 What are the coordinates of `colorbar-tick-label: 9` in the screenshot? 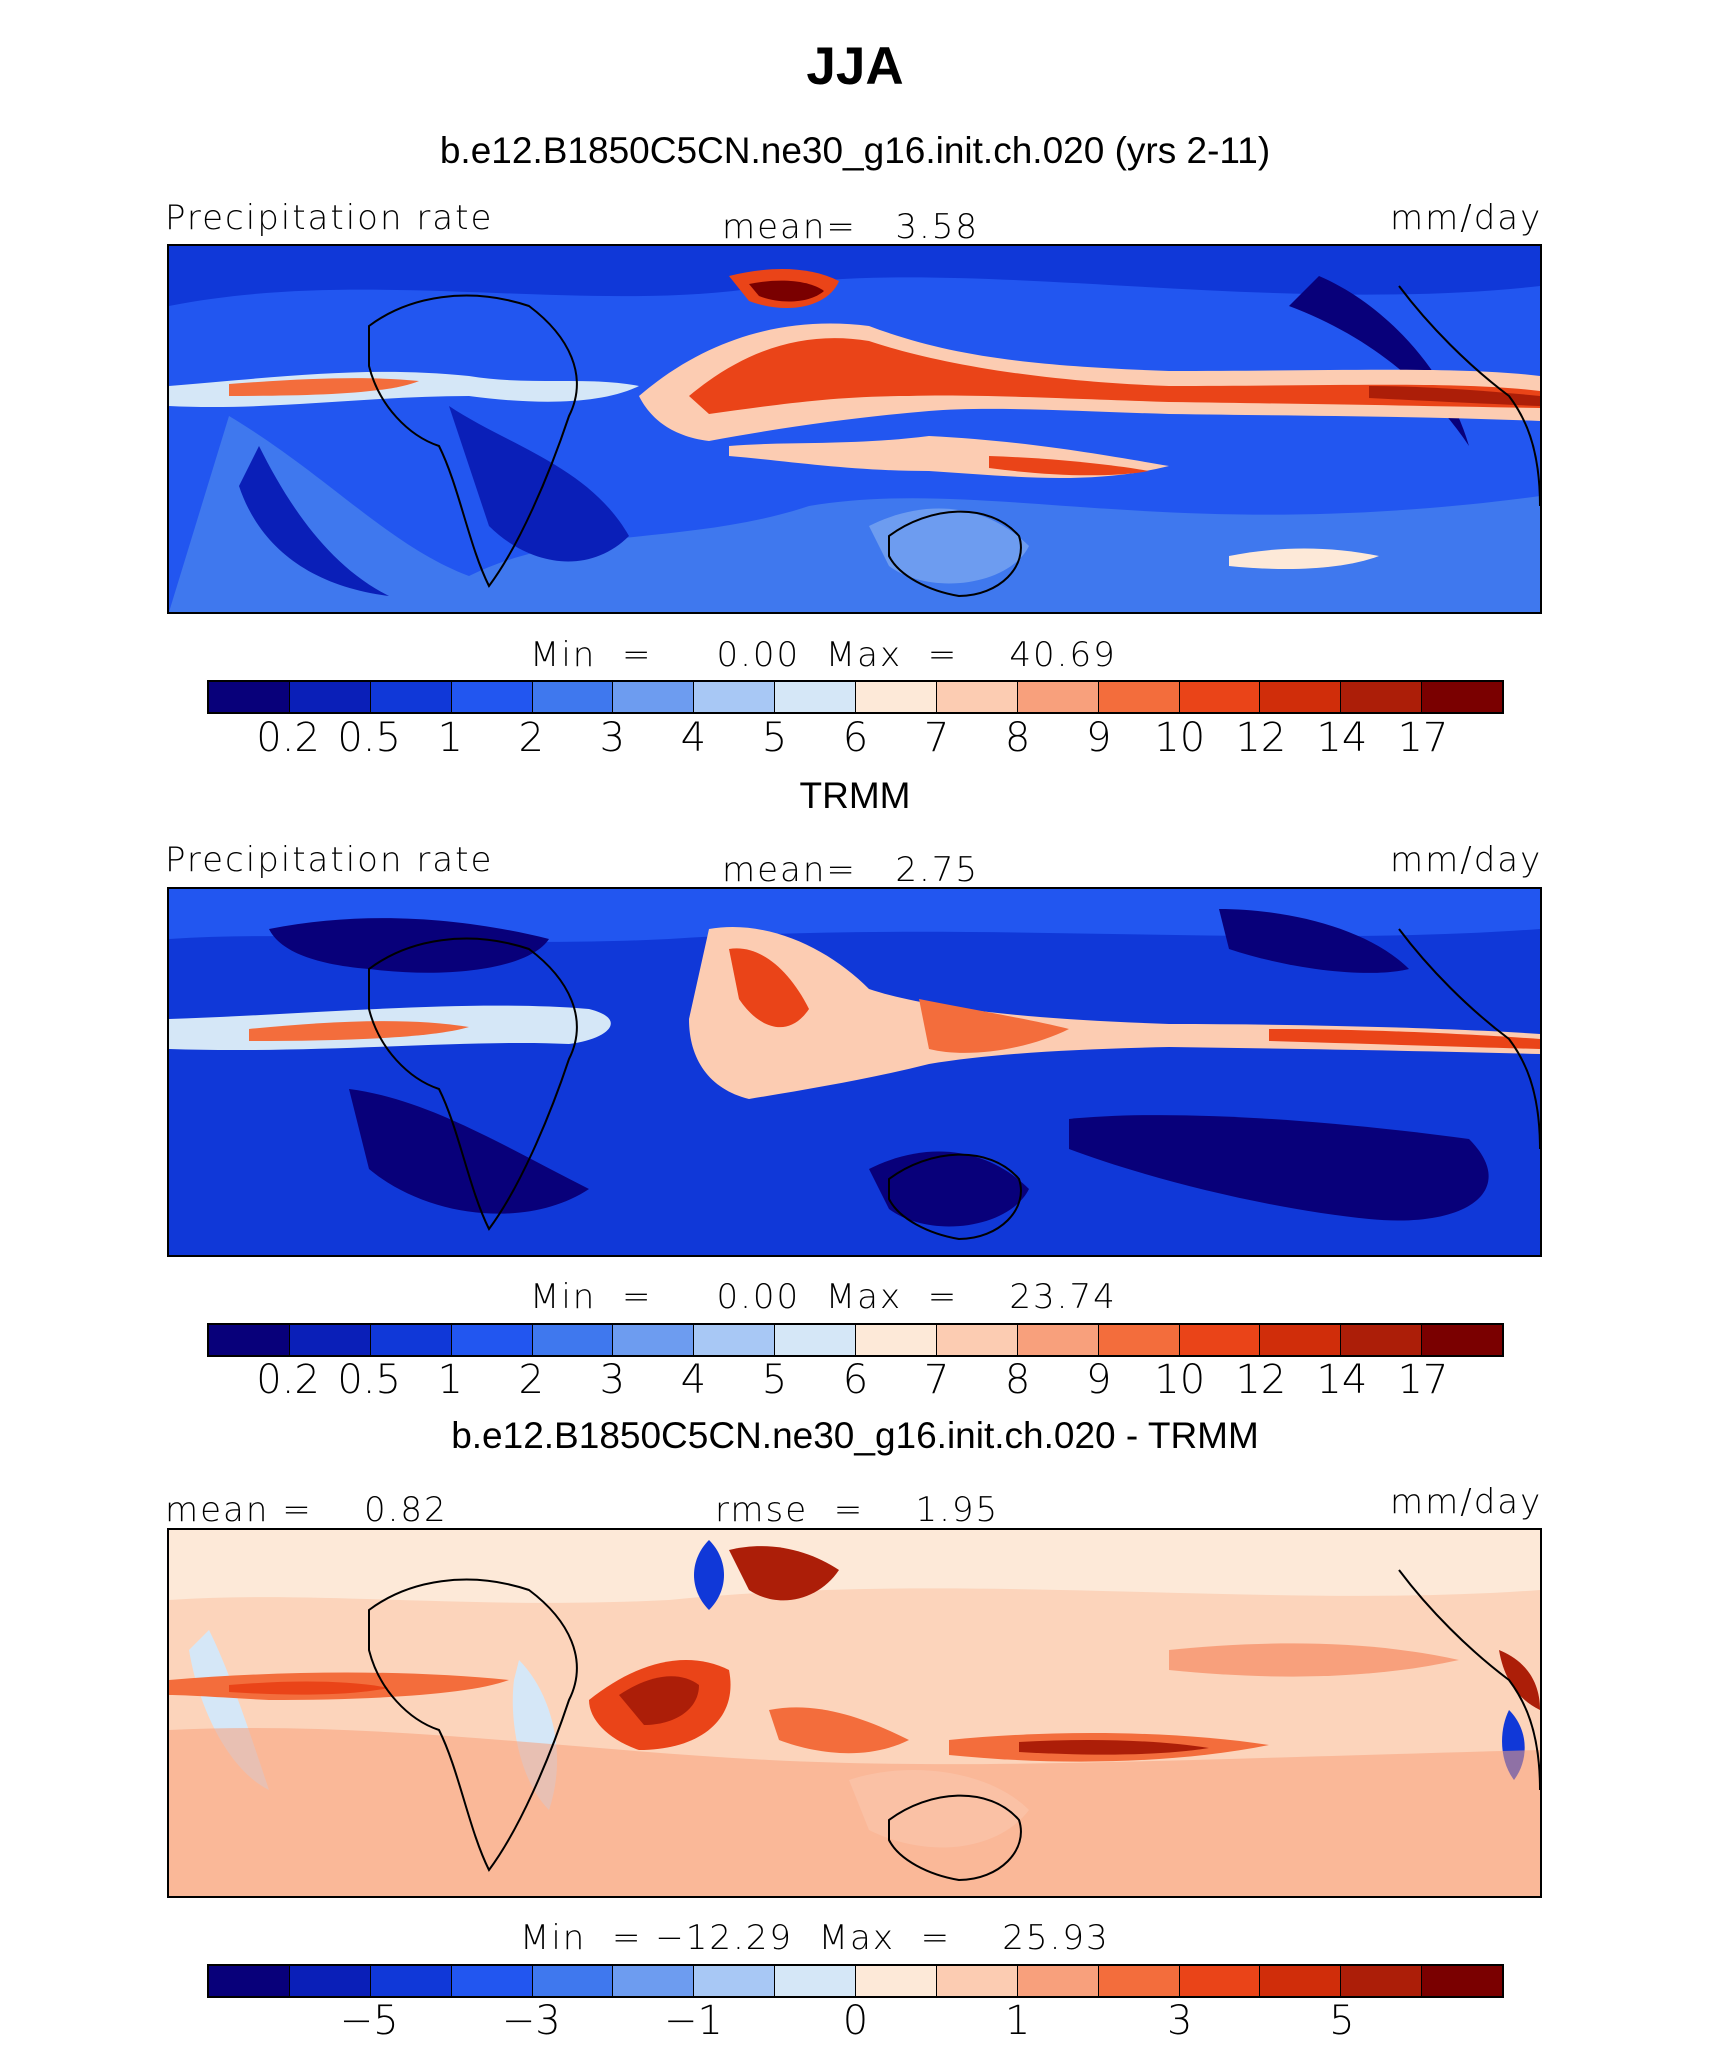 It's located at (1098, 738).